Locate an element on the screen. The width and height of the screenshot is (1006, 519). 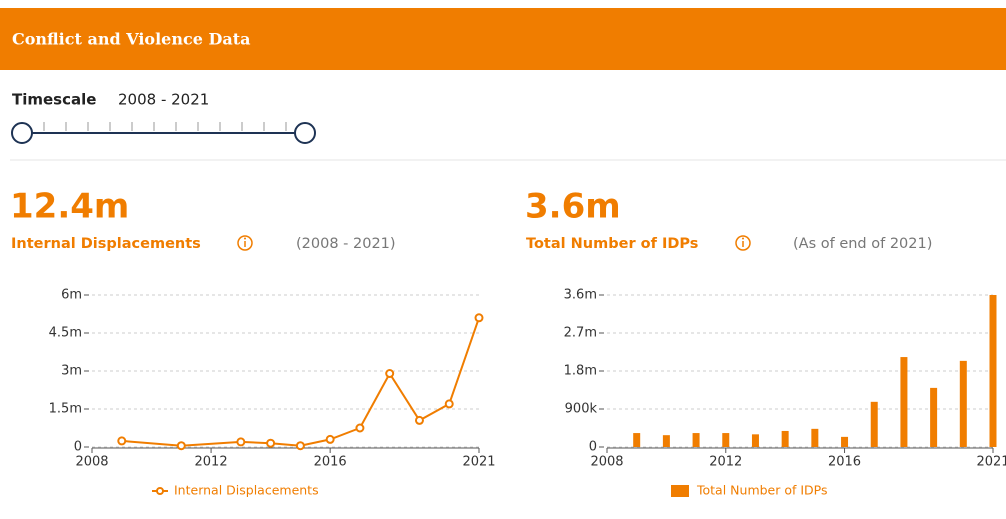
y-tick-label: 1.8m is located at coordinates (580, 371).